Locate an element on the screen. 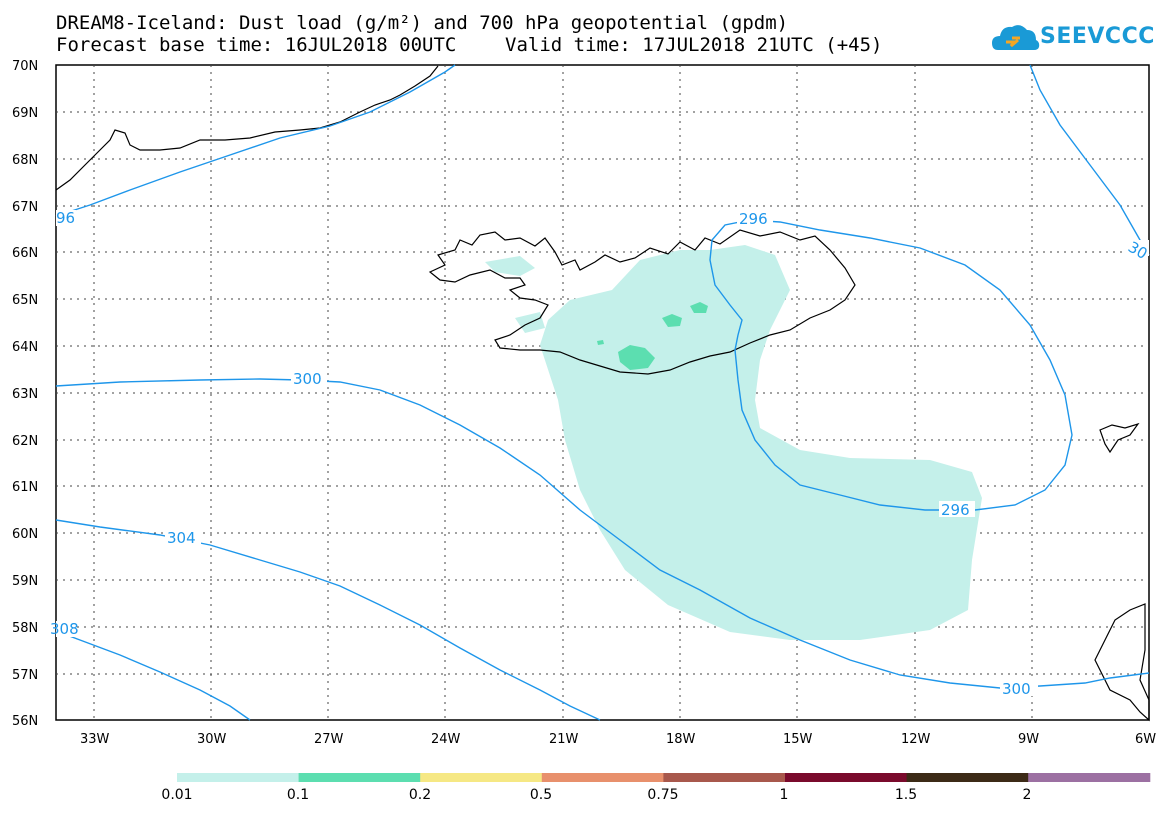  dust-area-west is located at coordinates (510, 266).